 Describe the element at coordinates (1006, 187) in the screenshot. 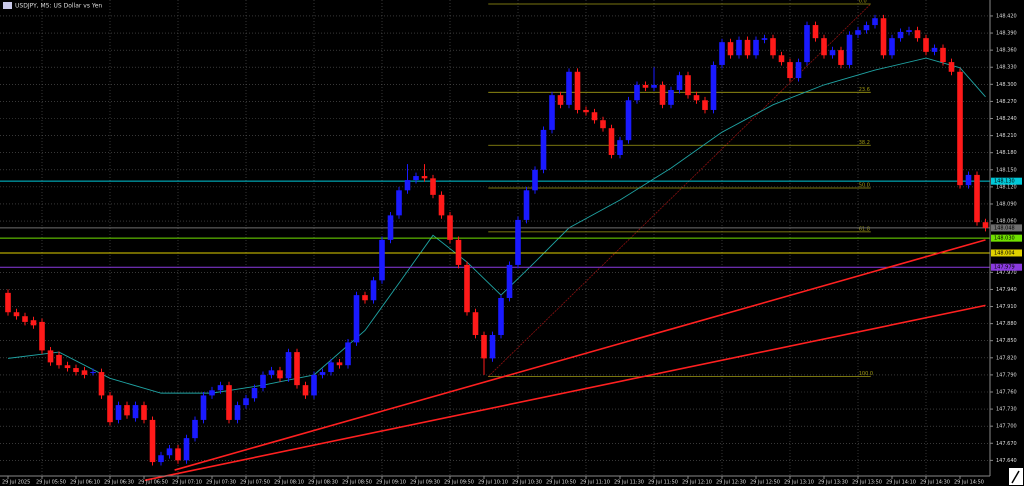

I see `y-tick-label: 148.120` at that location.